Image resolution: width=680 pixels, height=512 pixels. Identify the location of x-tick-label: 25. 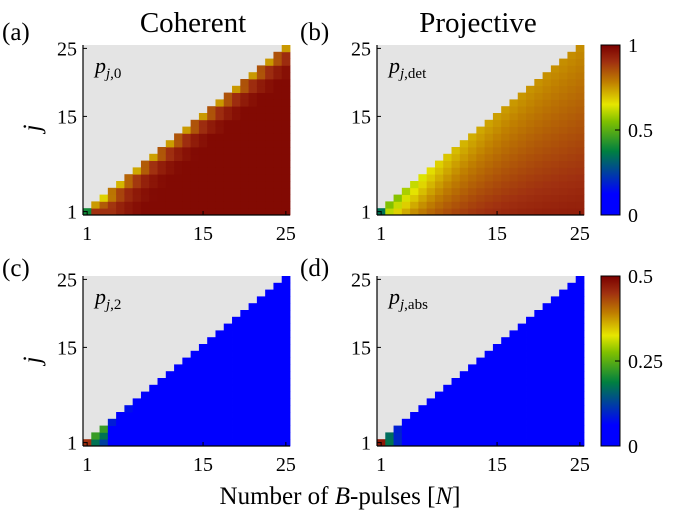
(286, 234).